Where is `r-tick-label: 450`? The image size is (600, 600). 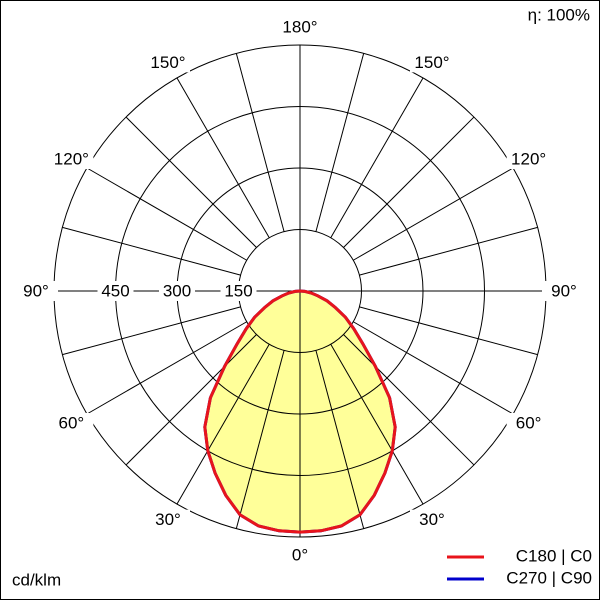
r-tick-label: 450 is located at coordinates (115, 290).